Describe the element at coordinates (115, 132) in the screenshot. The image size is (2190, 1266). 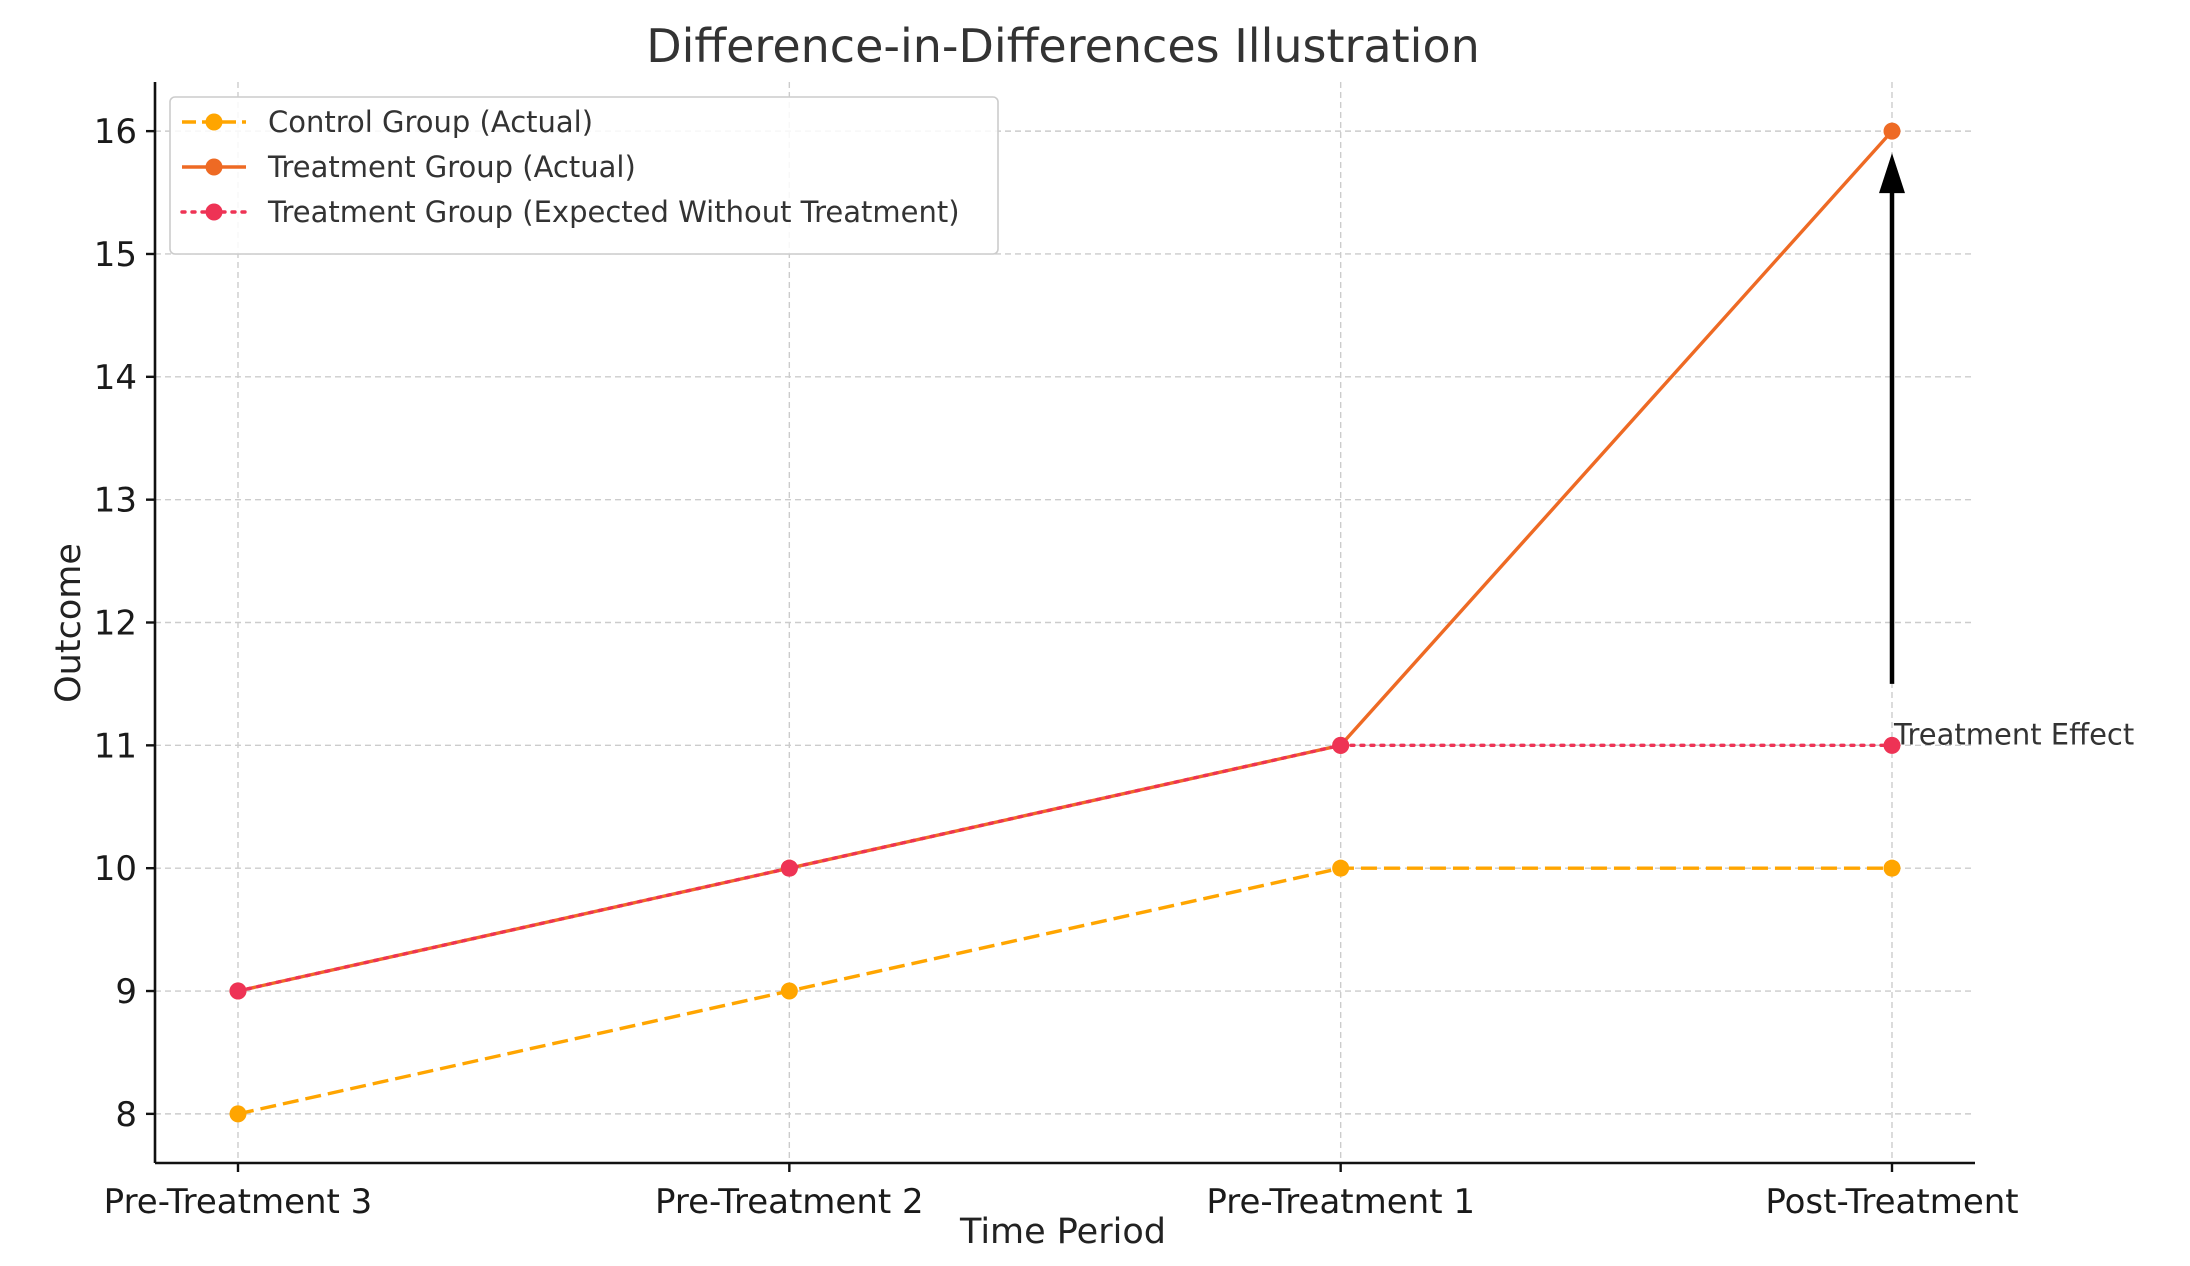
I see `y-tick-label: 16` at that location.